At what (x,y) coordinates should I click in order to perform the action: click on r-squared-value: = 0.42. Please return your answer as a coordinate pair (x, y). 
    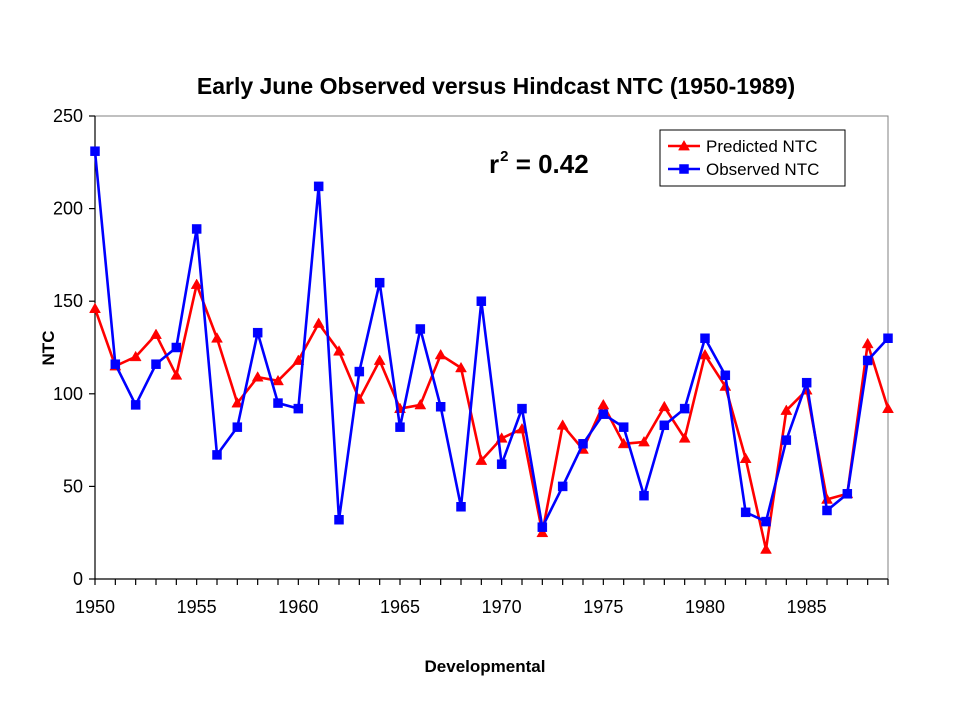
    Looking at the image, I should click on (548, 164).